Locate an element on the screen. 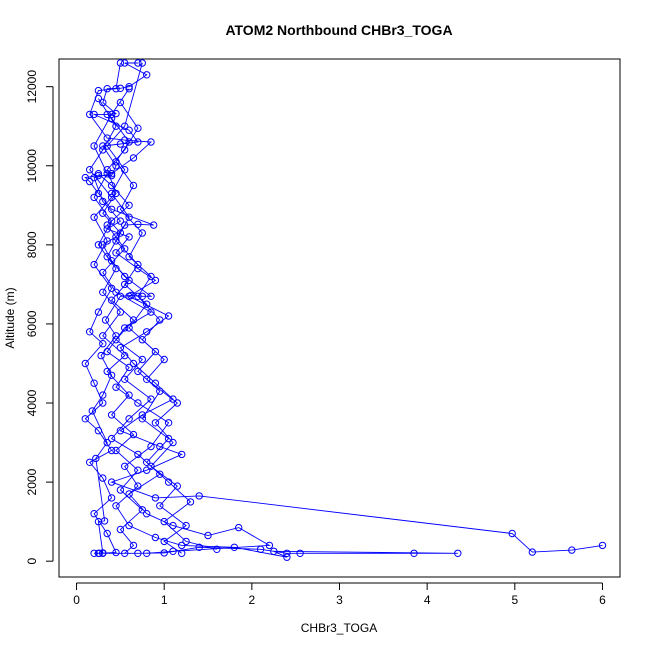 Image resolution: width=650 pixels, height=655 pixels. data-series is located at coordinates (100, 325).